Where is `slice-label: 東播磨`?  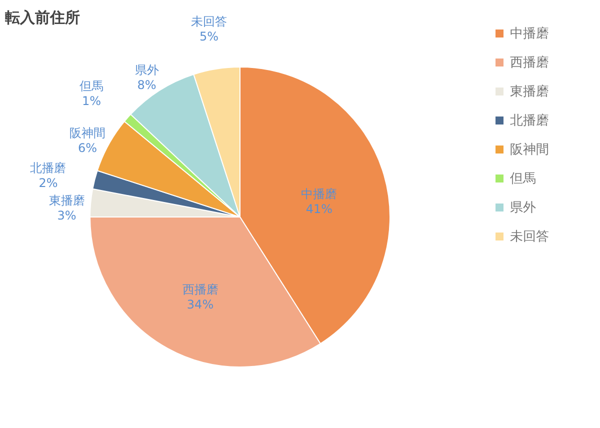
slice-label: 東播磨 is located at coordinates (66, 201).